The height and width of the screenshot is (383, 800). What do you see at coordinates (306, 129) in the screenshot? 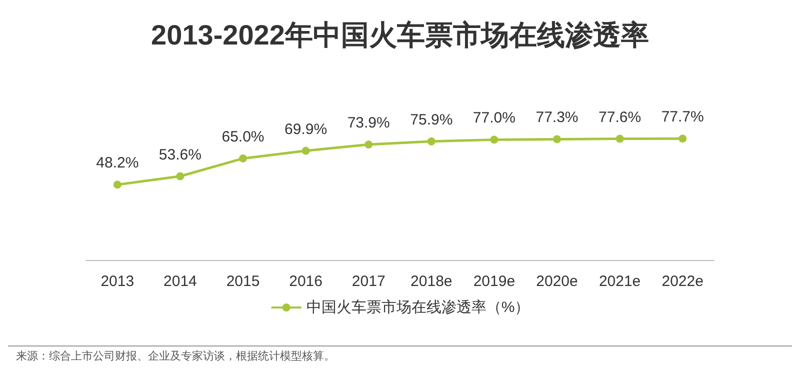
I see `data-label: 69.9%` at bounding box center [306, 129].